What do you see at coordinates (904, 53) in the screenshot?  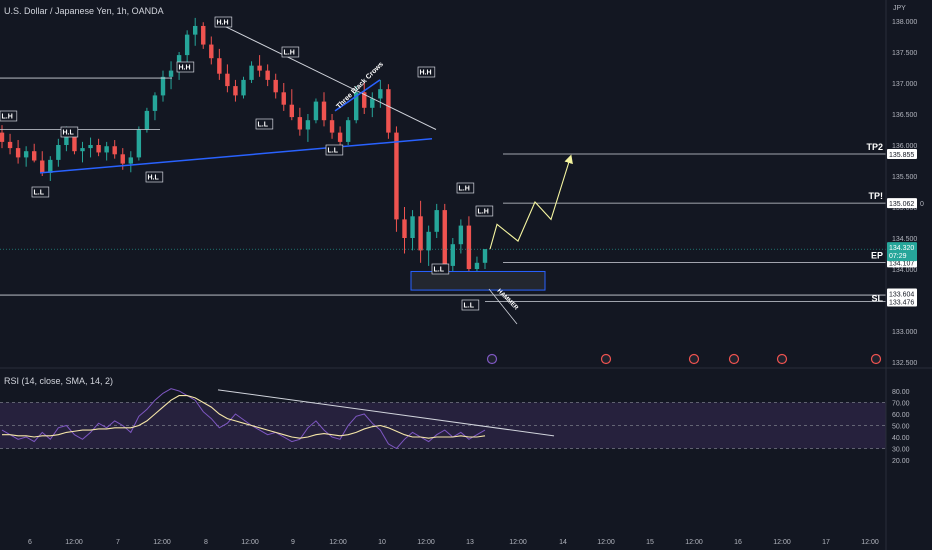 I see `price-tick-label: 137.500` at bounding box center [904, 53].